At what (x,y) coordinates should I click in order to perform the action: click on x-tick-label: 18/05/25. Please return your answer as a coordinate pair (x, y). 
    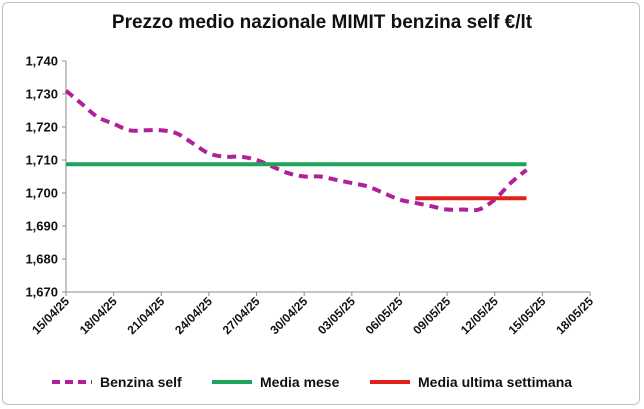
    Looking at the image, I should click on (574, 315).